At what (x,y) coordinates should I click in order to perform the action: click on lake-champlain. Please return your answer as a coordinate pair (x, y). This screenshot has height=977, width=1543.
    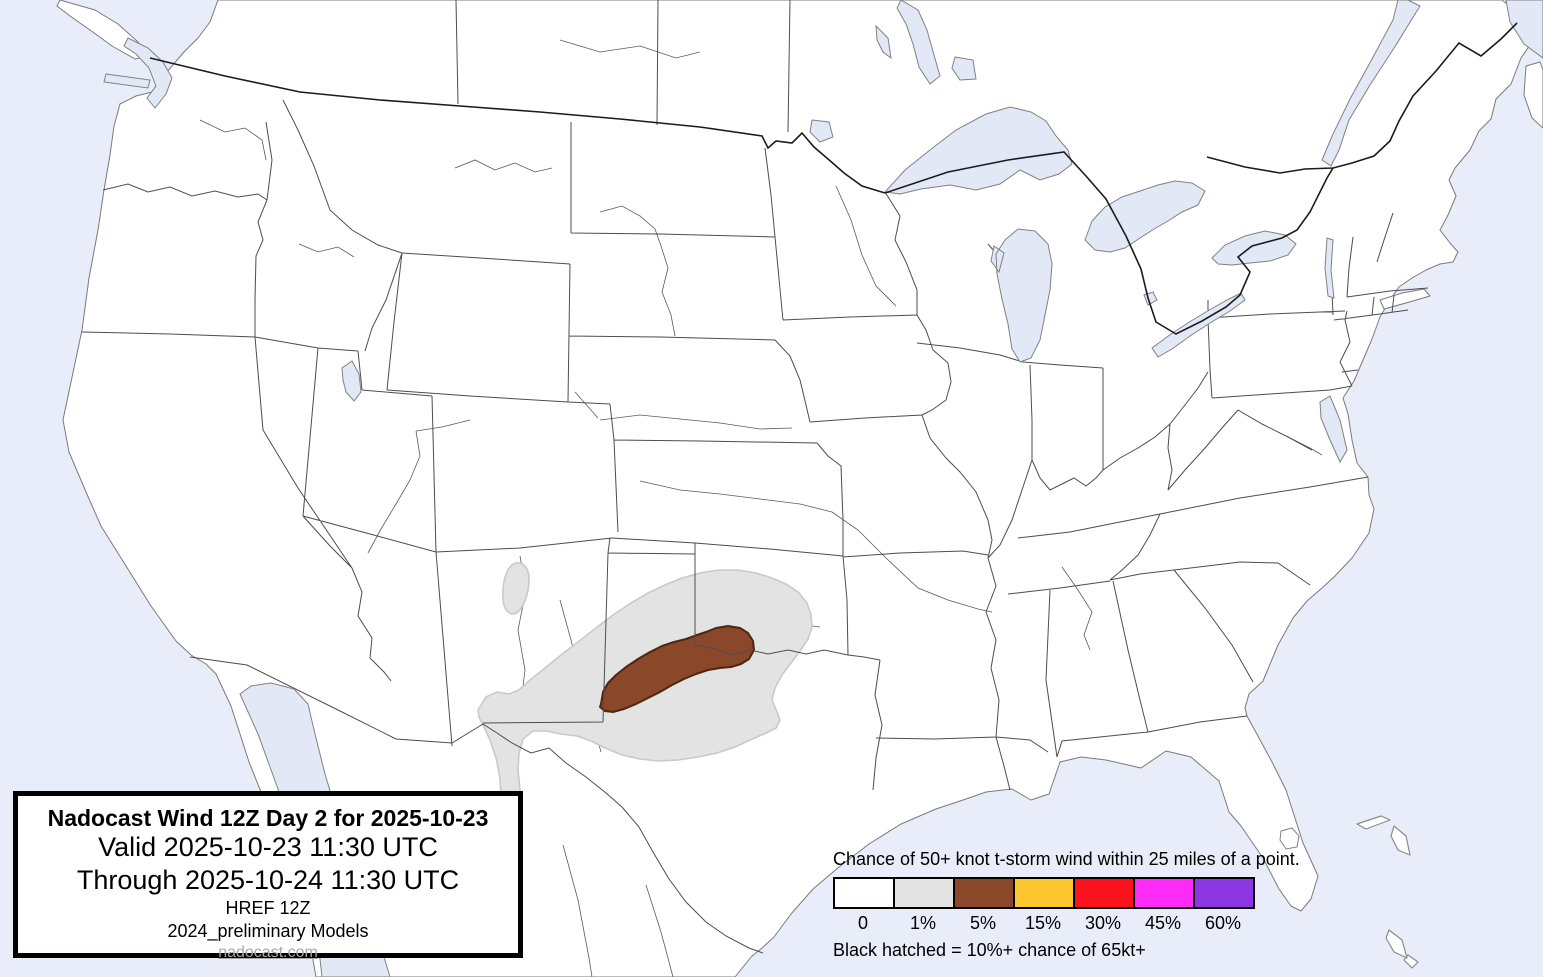
    Looking at the image, I should click on (1329, 268).